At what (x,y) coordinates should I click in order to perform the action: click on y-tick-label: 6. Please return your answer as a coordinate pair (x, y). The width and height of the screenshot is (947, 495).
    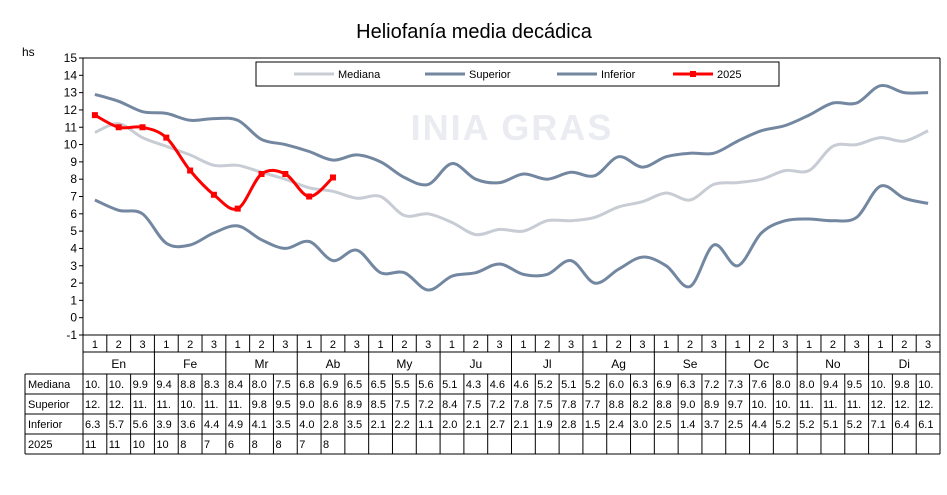
    Looking at the image, I should click on (73, 214).